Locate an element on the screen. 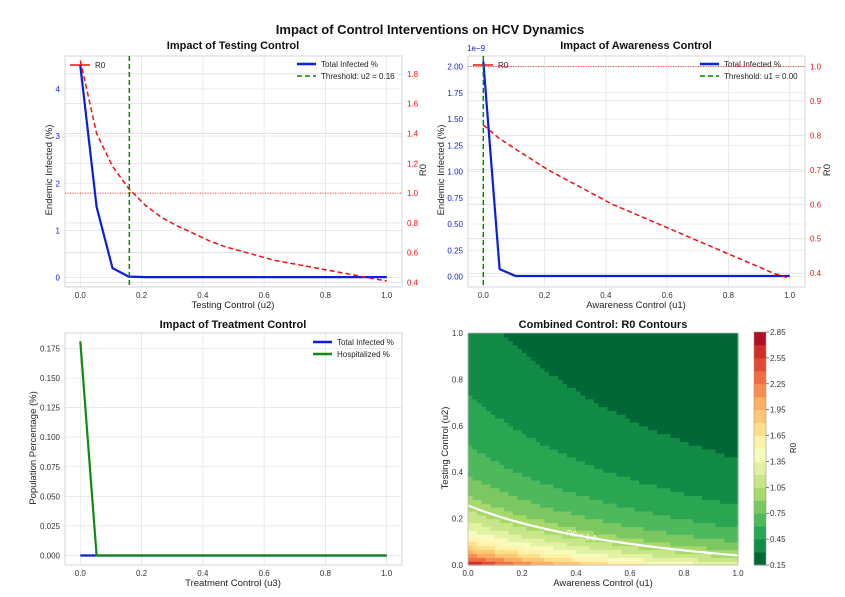 The image size is (845, 597). p4-ytick-5: 1.0 is located at coordinates (458, 333).